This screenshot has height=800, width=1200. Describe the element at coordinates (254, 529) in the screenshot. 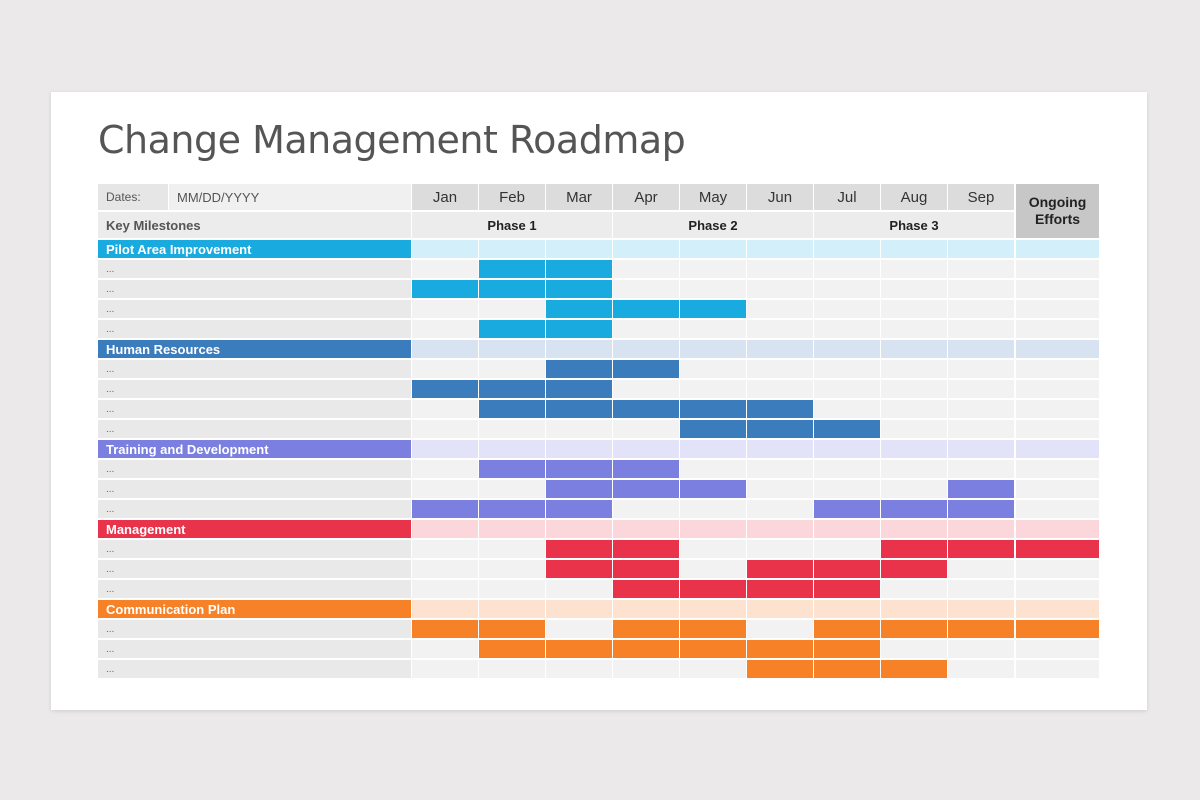

I see `section-header: Management` at that location.